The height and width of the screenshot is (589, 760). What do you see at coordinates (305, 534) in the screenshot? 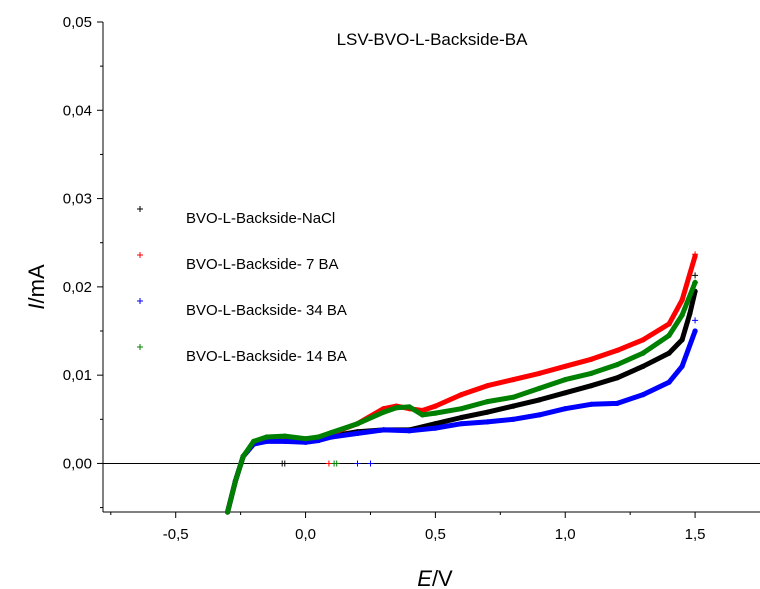
I see `x-tick-label: 0,0` at bounding box center [305, 534].